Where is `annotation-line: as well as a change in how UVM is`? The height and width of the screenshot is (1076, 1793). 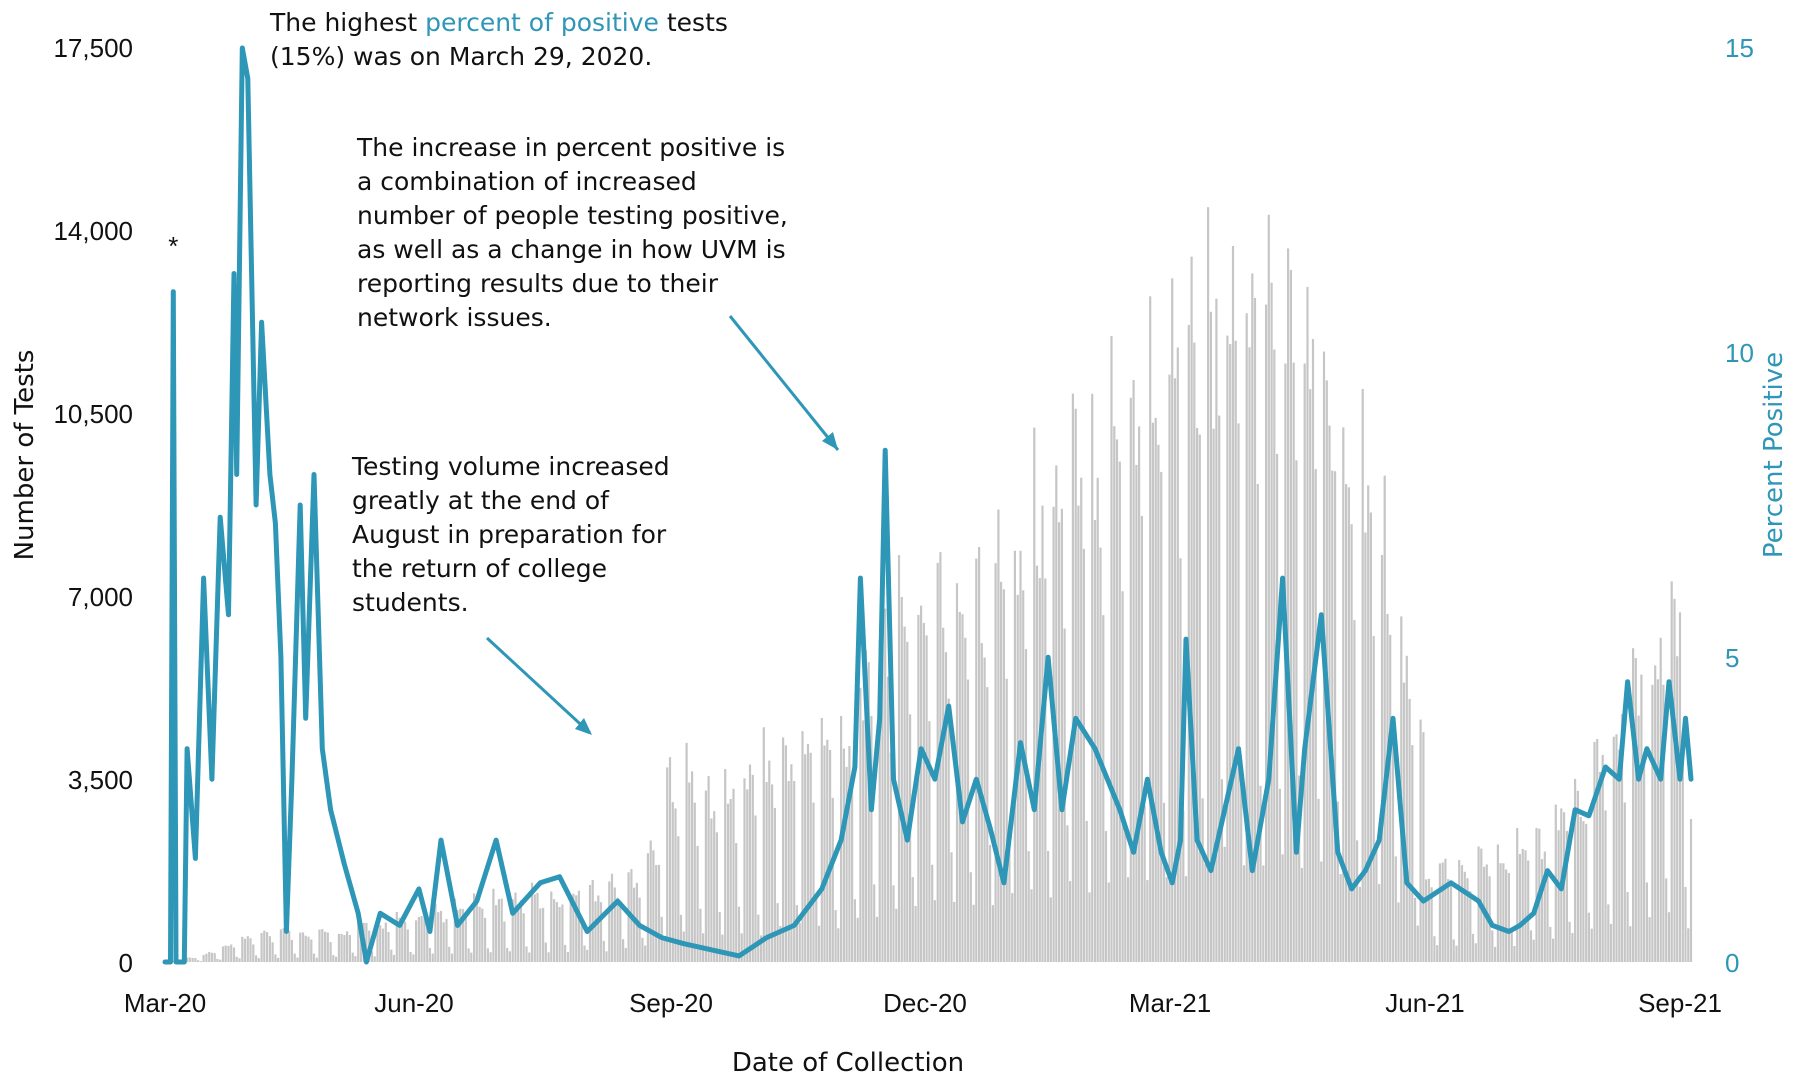 annotation-line: as well as a change in how UVM is is located at coordinates (571, 249).